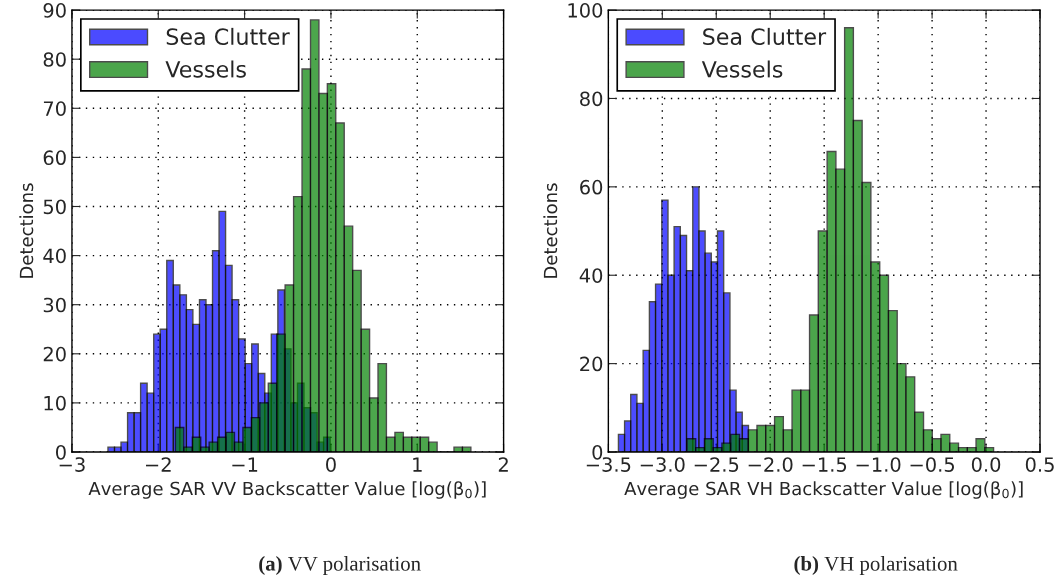  I want to click on x-tick-label: −1.0, so click(878, 464).